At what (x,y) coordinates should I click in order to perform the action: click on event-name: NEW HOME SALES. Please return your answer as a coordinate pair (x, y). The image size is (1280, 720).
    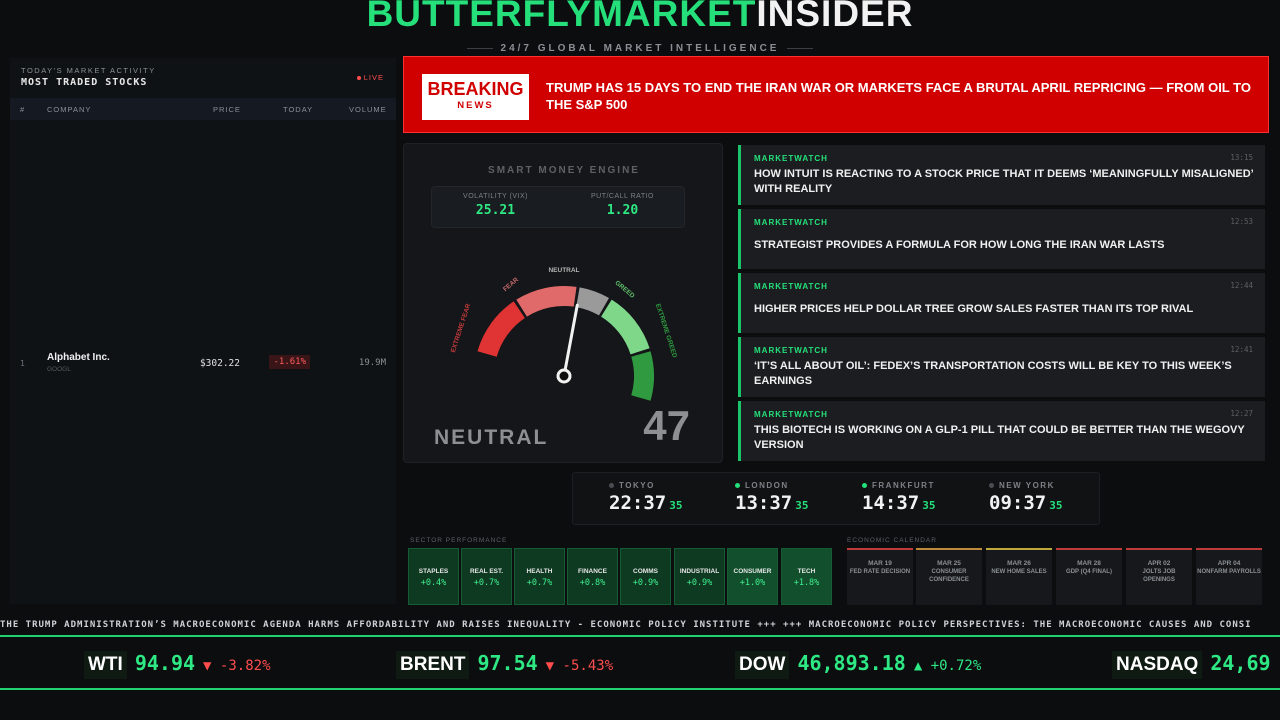
    Looking at the image, I should click on (1019, 572).